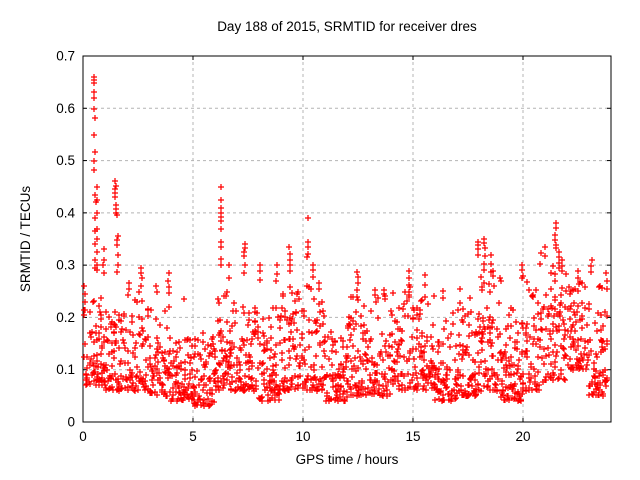  I want to click on y-tick-label: 0.2, so click(65, 317).